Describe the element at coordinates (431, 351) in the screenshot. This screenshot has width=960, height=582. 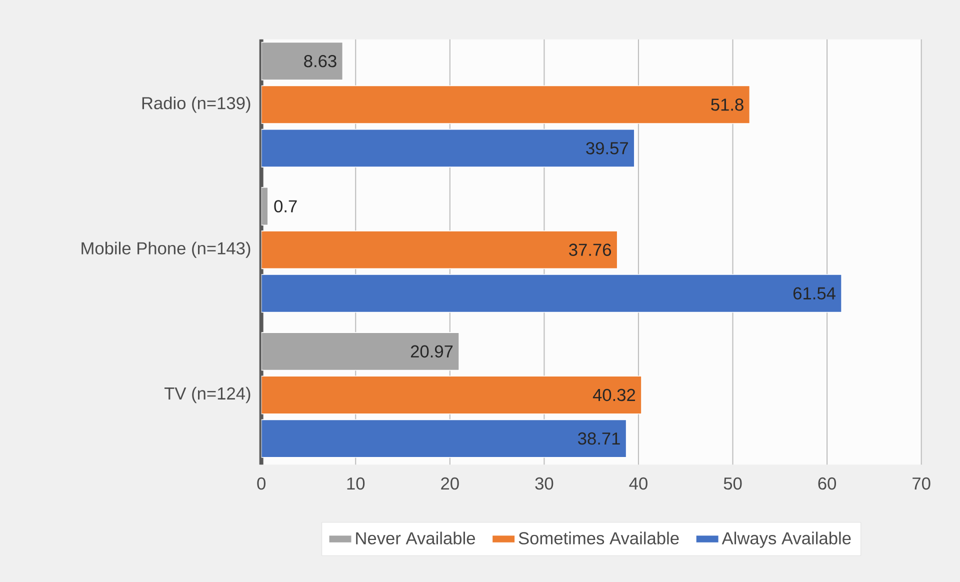
I see `data-label: 20.97` at that location.